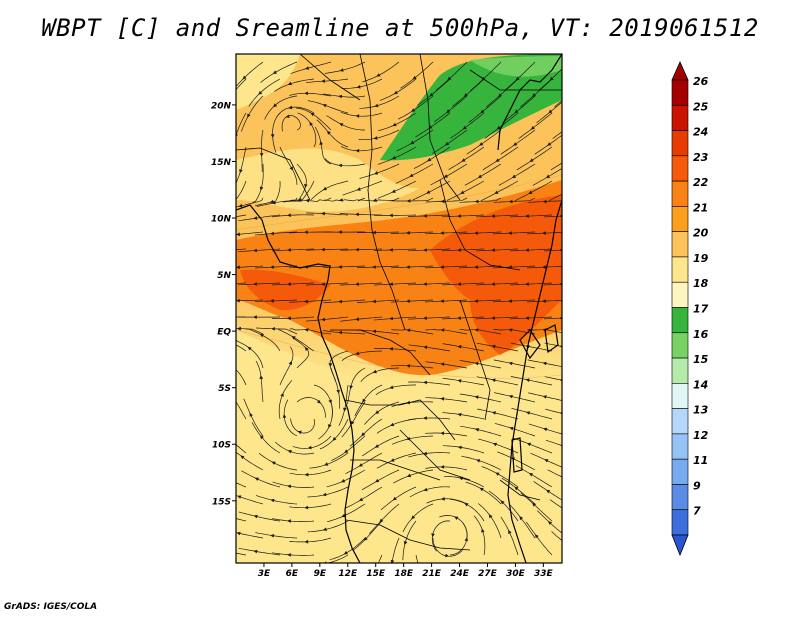 The width and height of the screenshot is (800, 622). I want to click on lon-tick-label: 15E, so click(376, 574).